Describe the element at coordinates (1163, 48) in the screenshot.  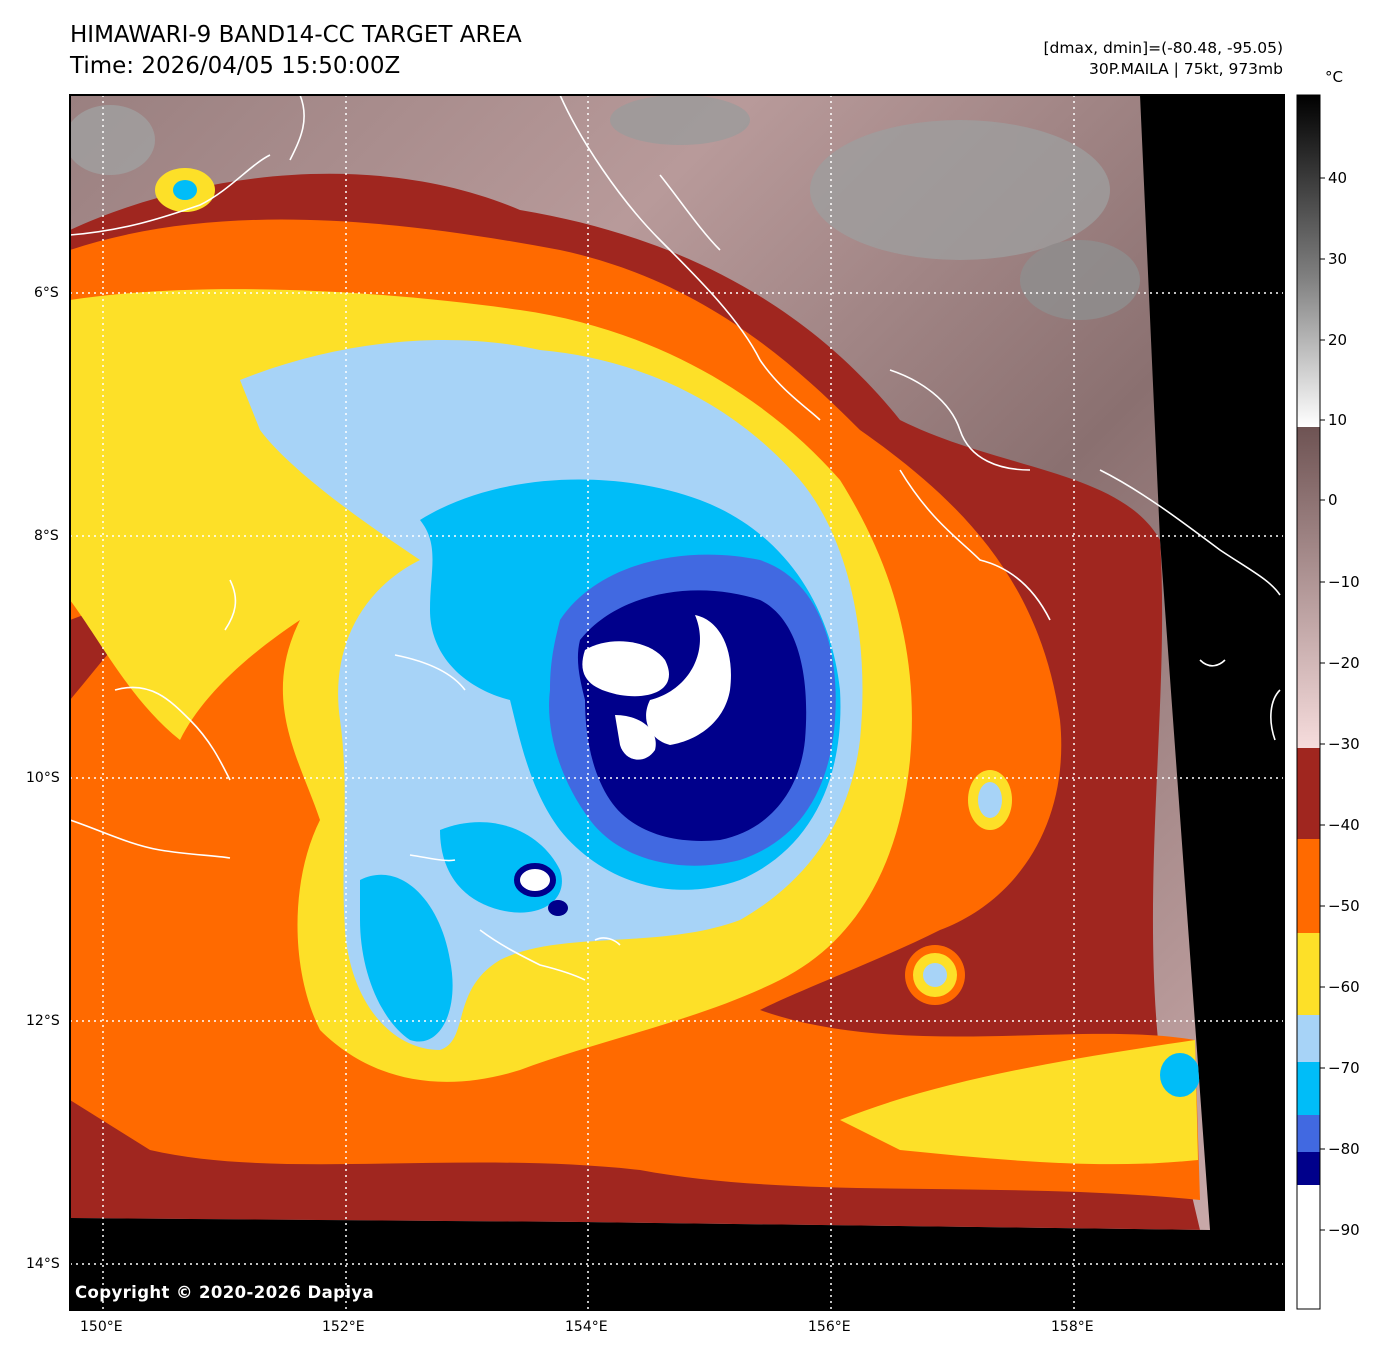
I see `temperature-range: [dmax, dmin]=(-80.48, -95.05)` at that location.